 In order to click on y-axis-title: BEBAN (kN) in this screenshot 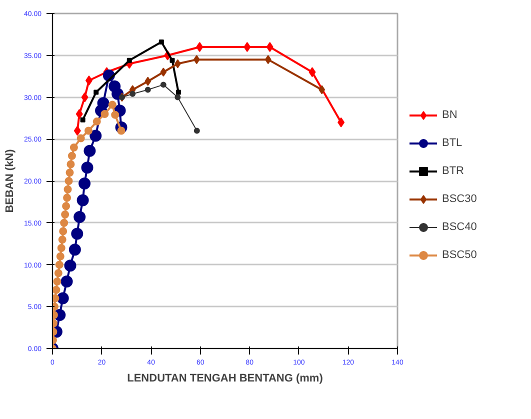, I will do `click(10, 180)`.